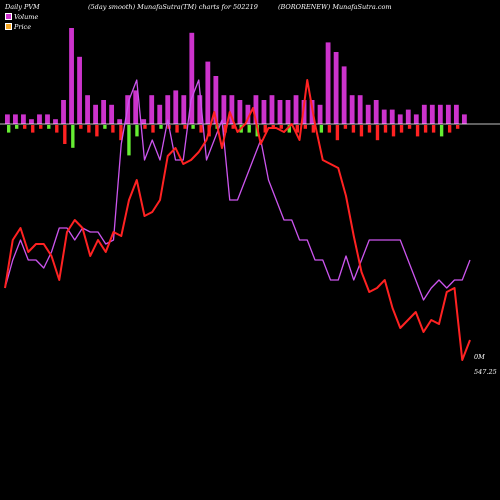 This screenshot has width=500, height=500. I want to click on legend-price-label: Price, so click(23, 27).